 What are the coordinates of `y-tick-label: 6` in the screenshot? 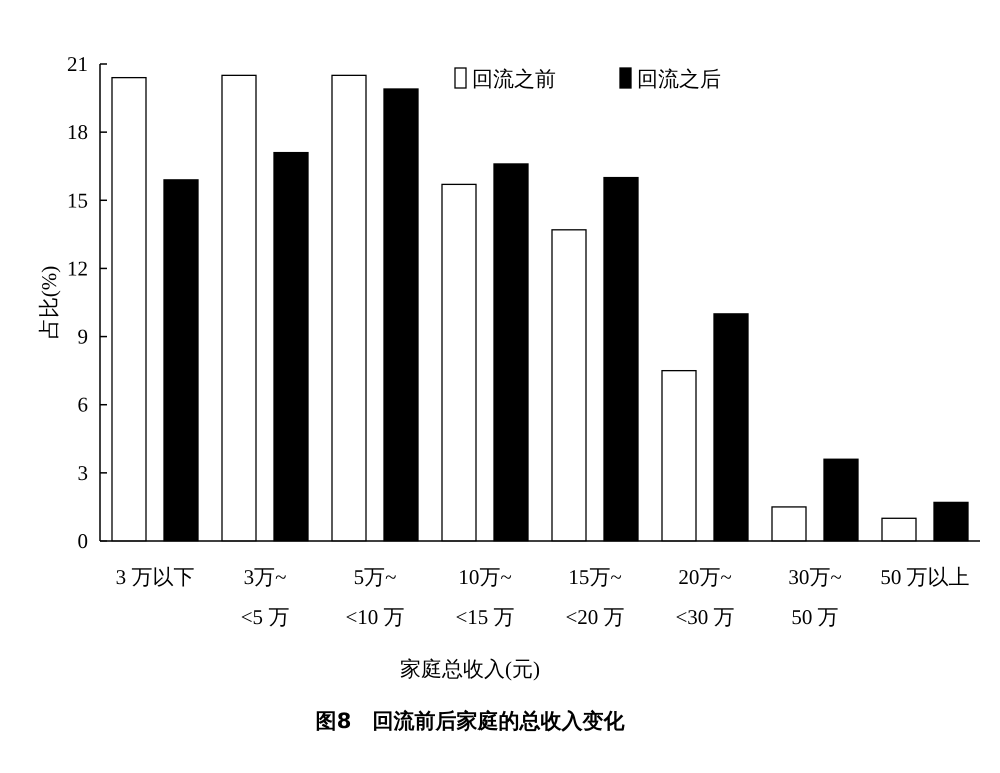 It's located at (83, 404).